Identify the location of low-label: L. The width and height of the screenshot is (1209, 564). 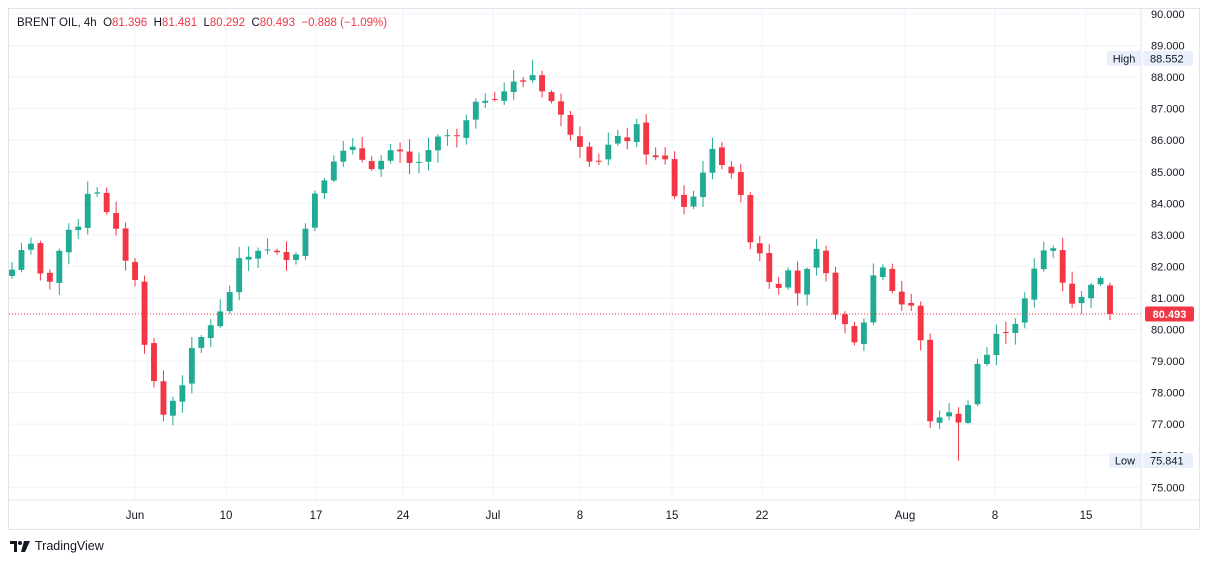
(206, 23).